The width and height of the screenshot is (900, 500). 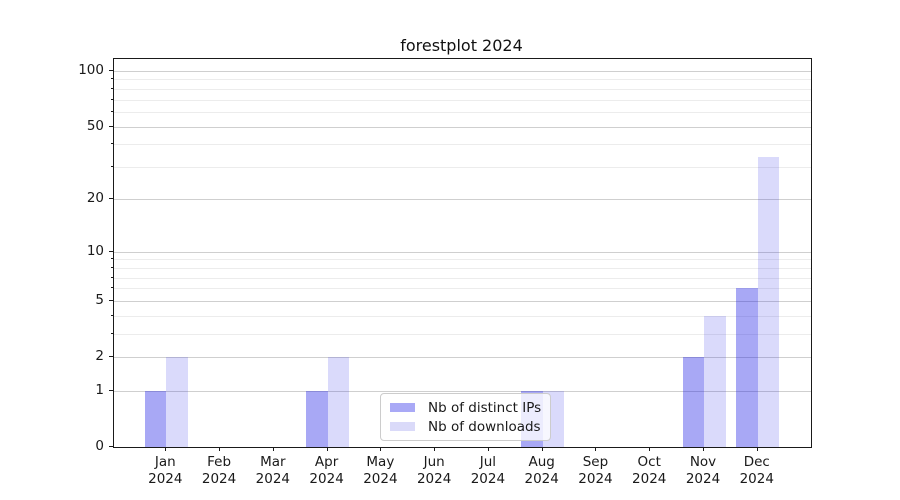 I want to click on x-tick-month: Mar, so click(x=273, y=462).